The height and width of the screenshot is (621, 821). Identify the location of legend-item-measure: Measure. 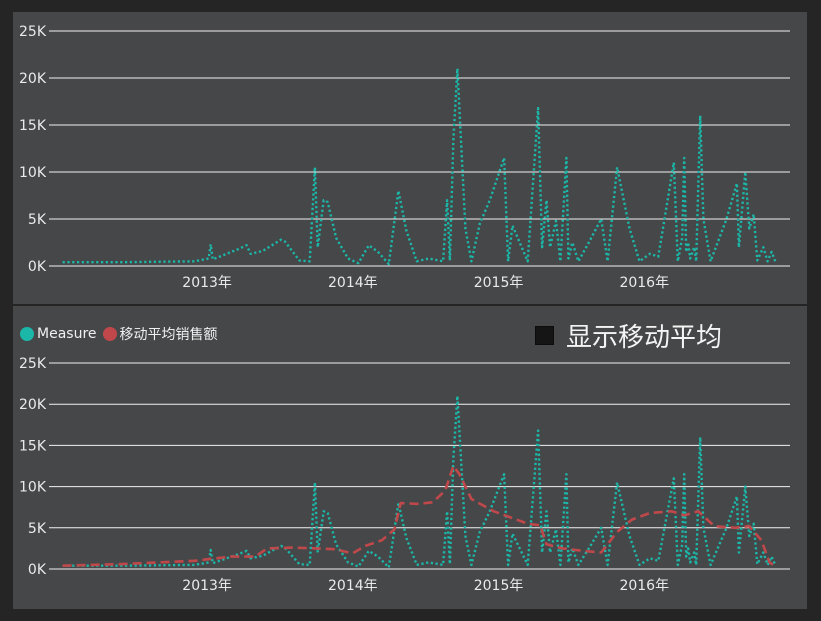
(58, 334).